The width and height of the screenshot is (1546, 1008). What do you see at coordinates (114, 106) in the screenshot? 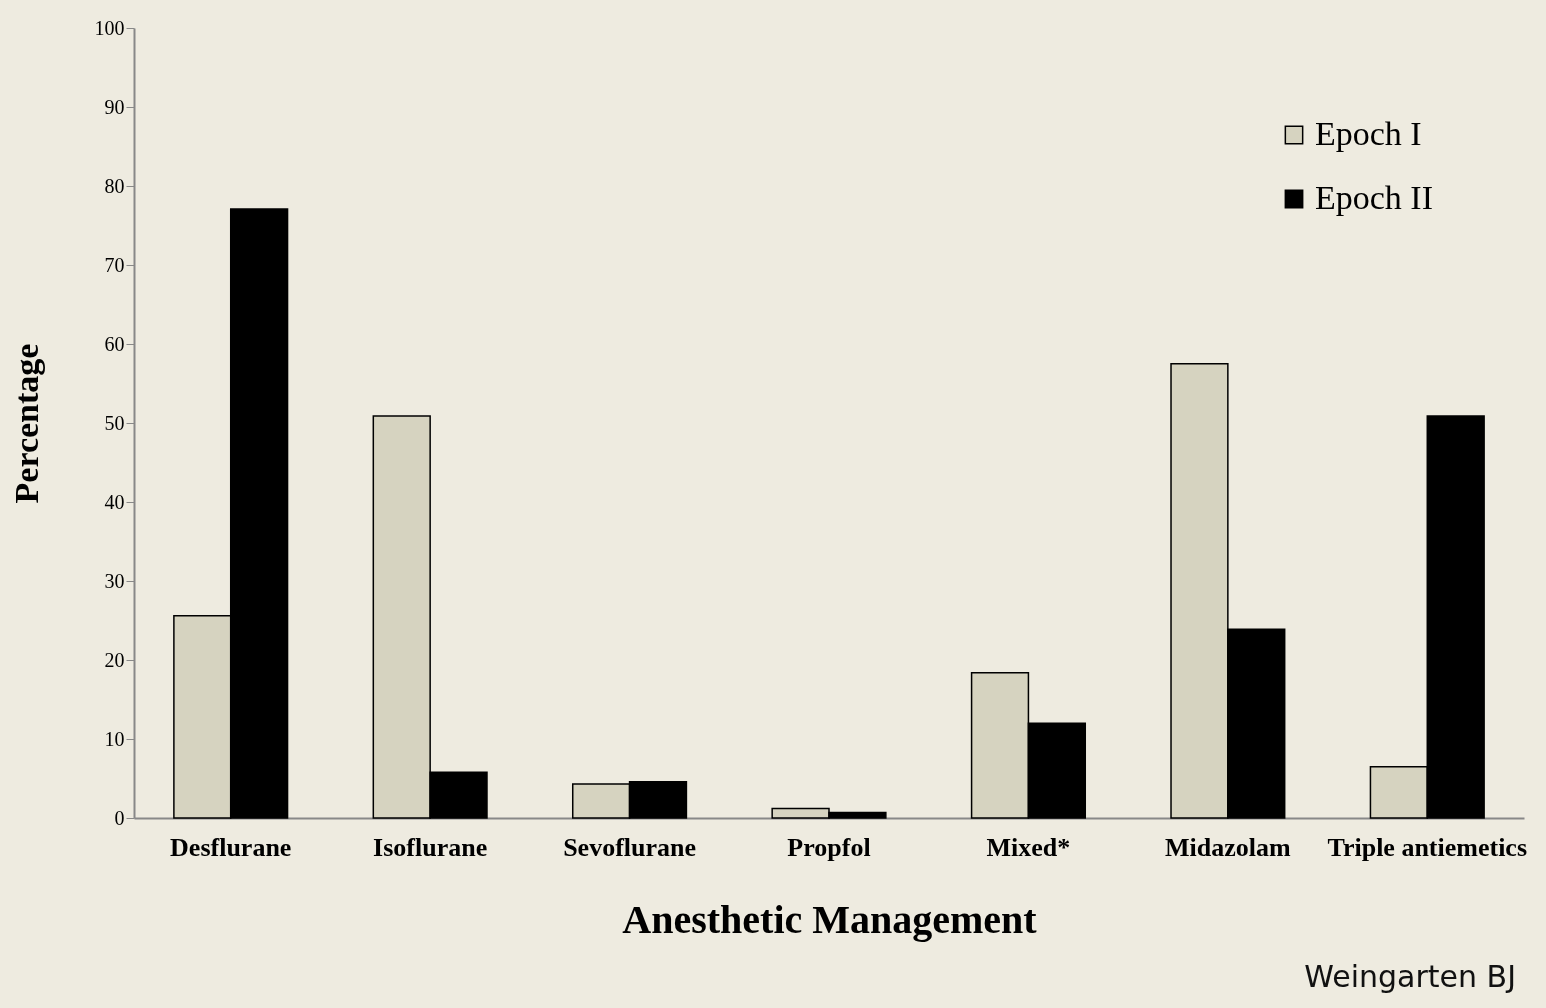
I see `y-tick-label: 90` at bounding box center [114, 106].